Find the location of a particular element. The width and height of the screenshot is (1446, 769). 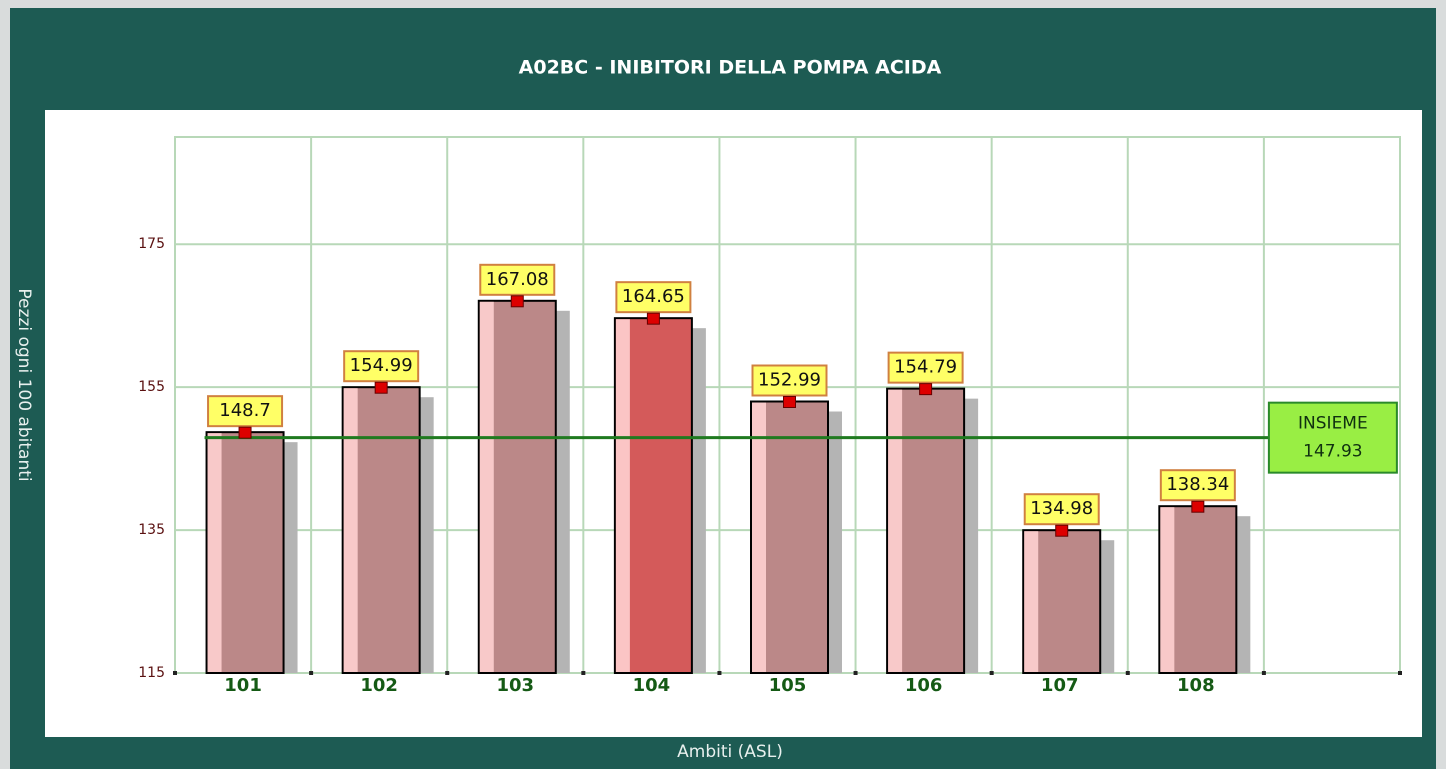

reference-label: INSIEME is located at coordinates (1333, 424).